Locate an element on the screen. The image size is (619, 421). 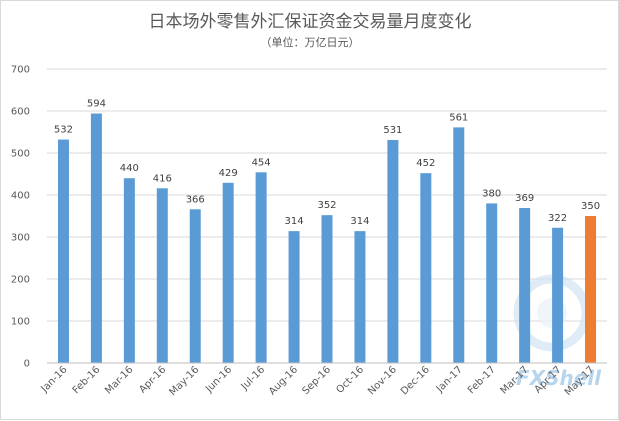
data-label: 366 is located at coordinates (195, 199).